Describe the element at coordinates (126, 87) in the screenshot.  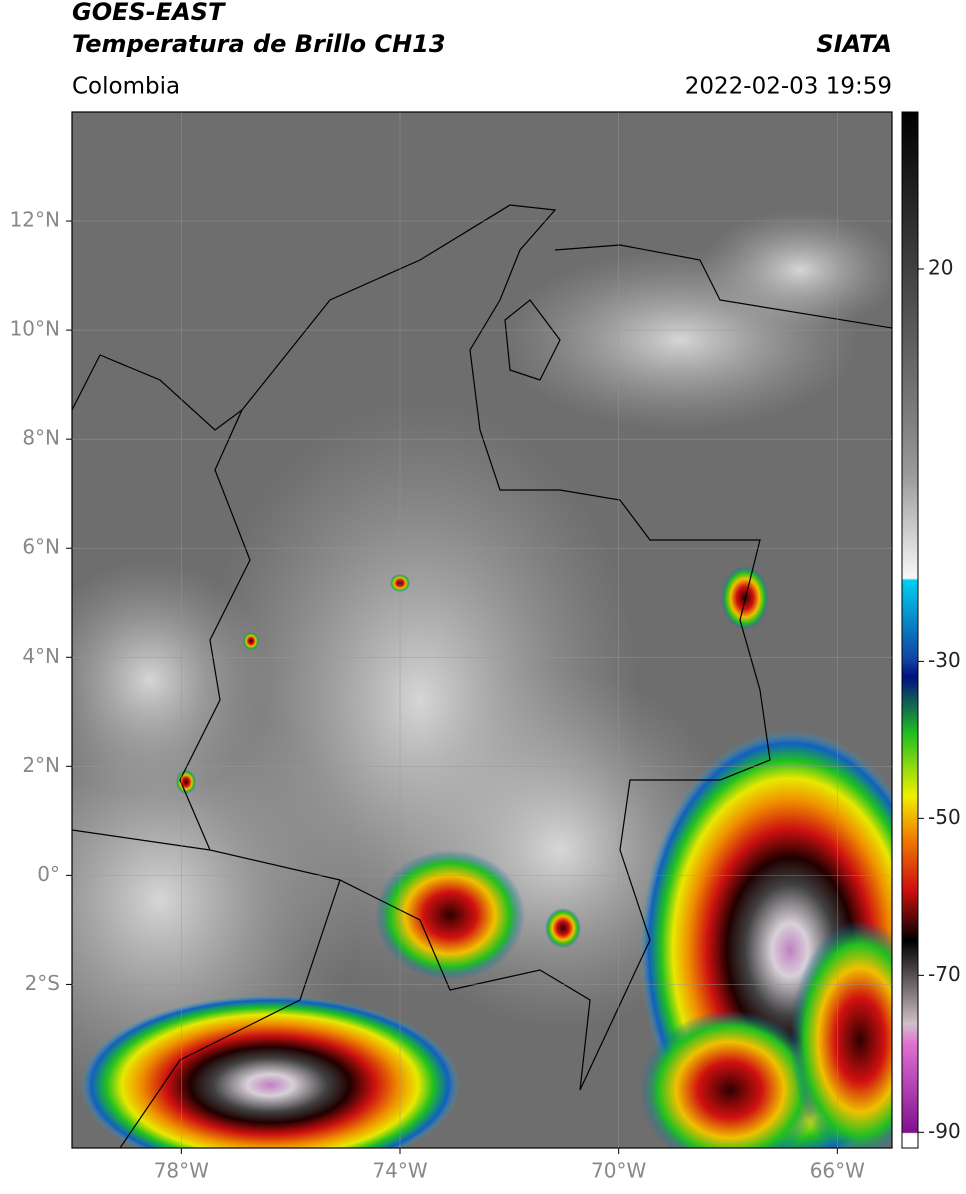
I see `region: Colombia` at that location.